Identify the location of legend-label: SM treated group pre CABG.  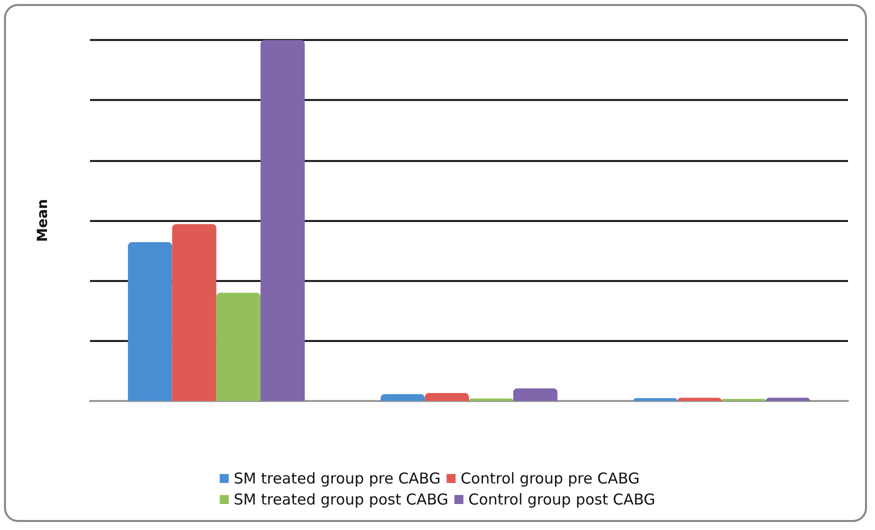
(337, 479).